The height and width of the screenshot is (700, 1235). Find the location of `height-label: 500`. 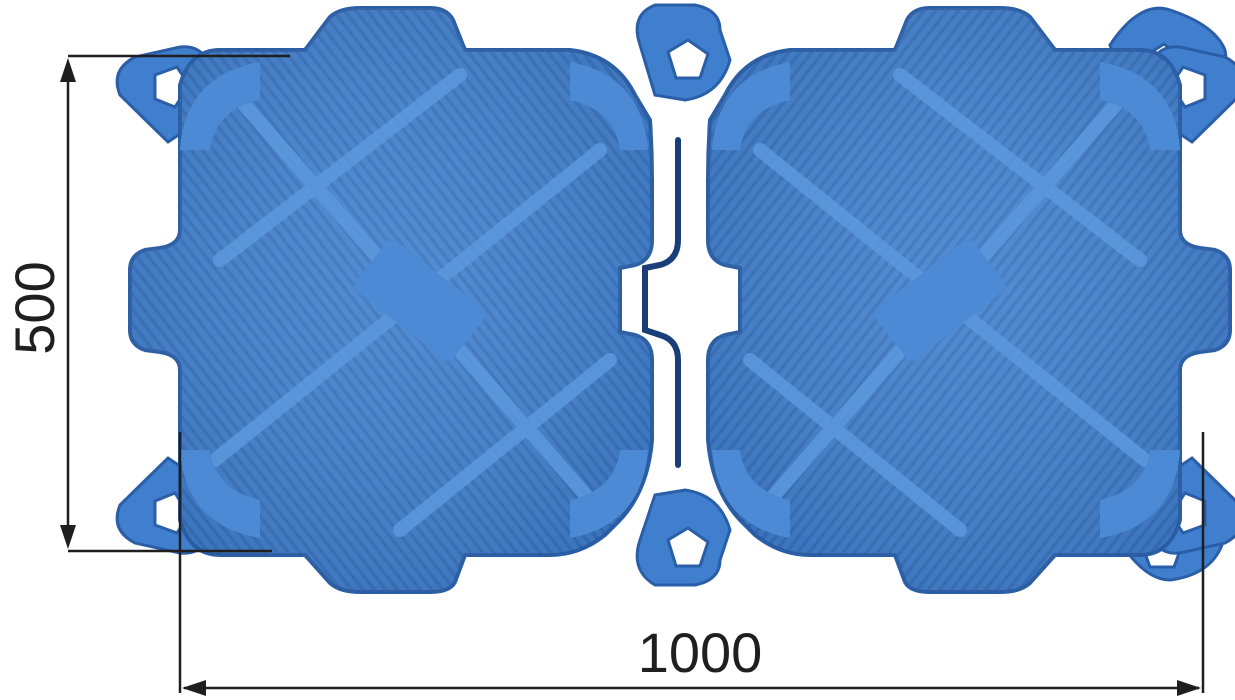

height-label: 500 is located at coordinates (34, 307).